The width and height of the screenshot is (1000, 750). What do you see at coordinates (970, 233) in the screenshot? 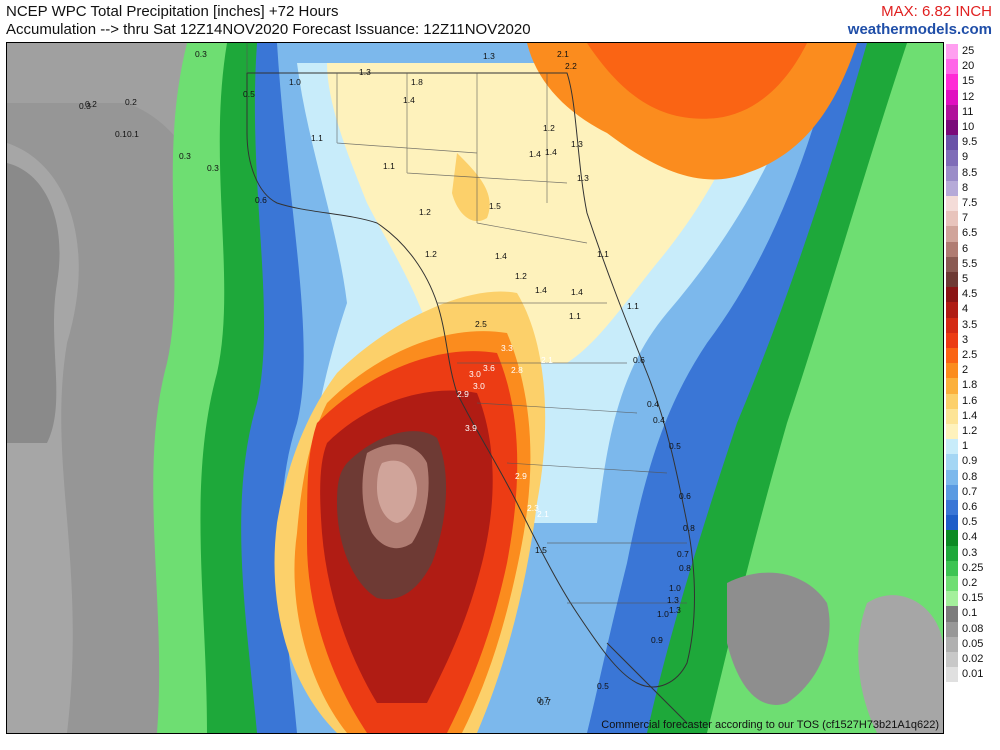
I see `legend-label: 6.5` at bounding box center [970, 233].